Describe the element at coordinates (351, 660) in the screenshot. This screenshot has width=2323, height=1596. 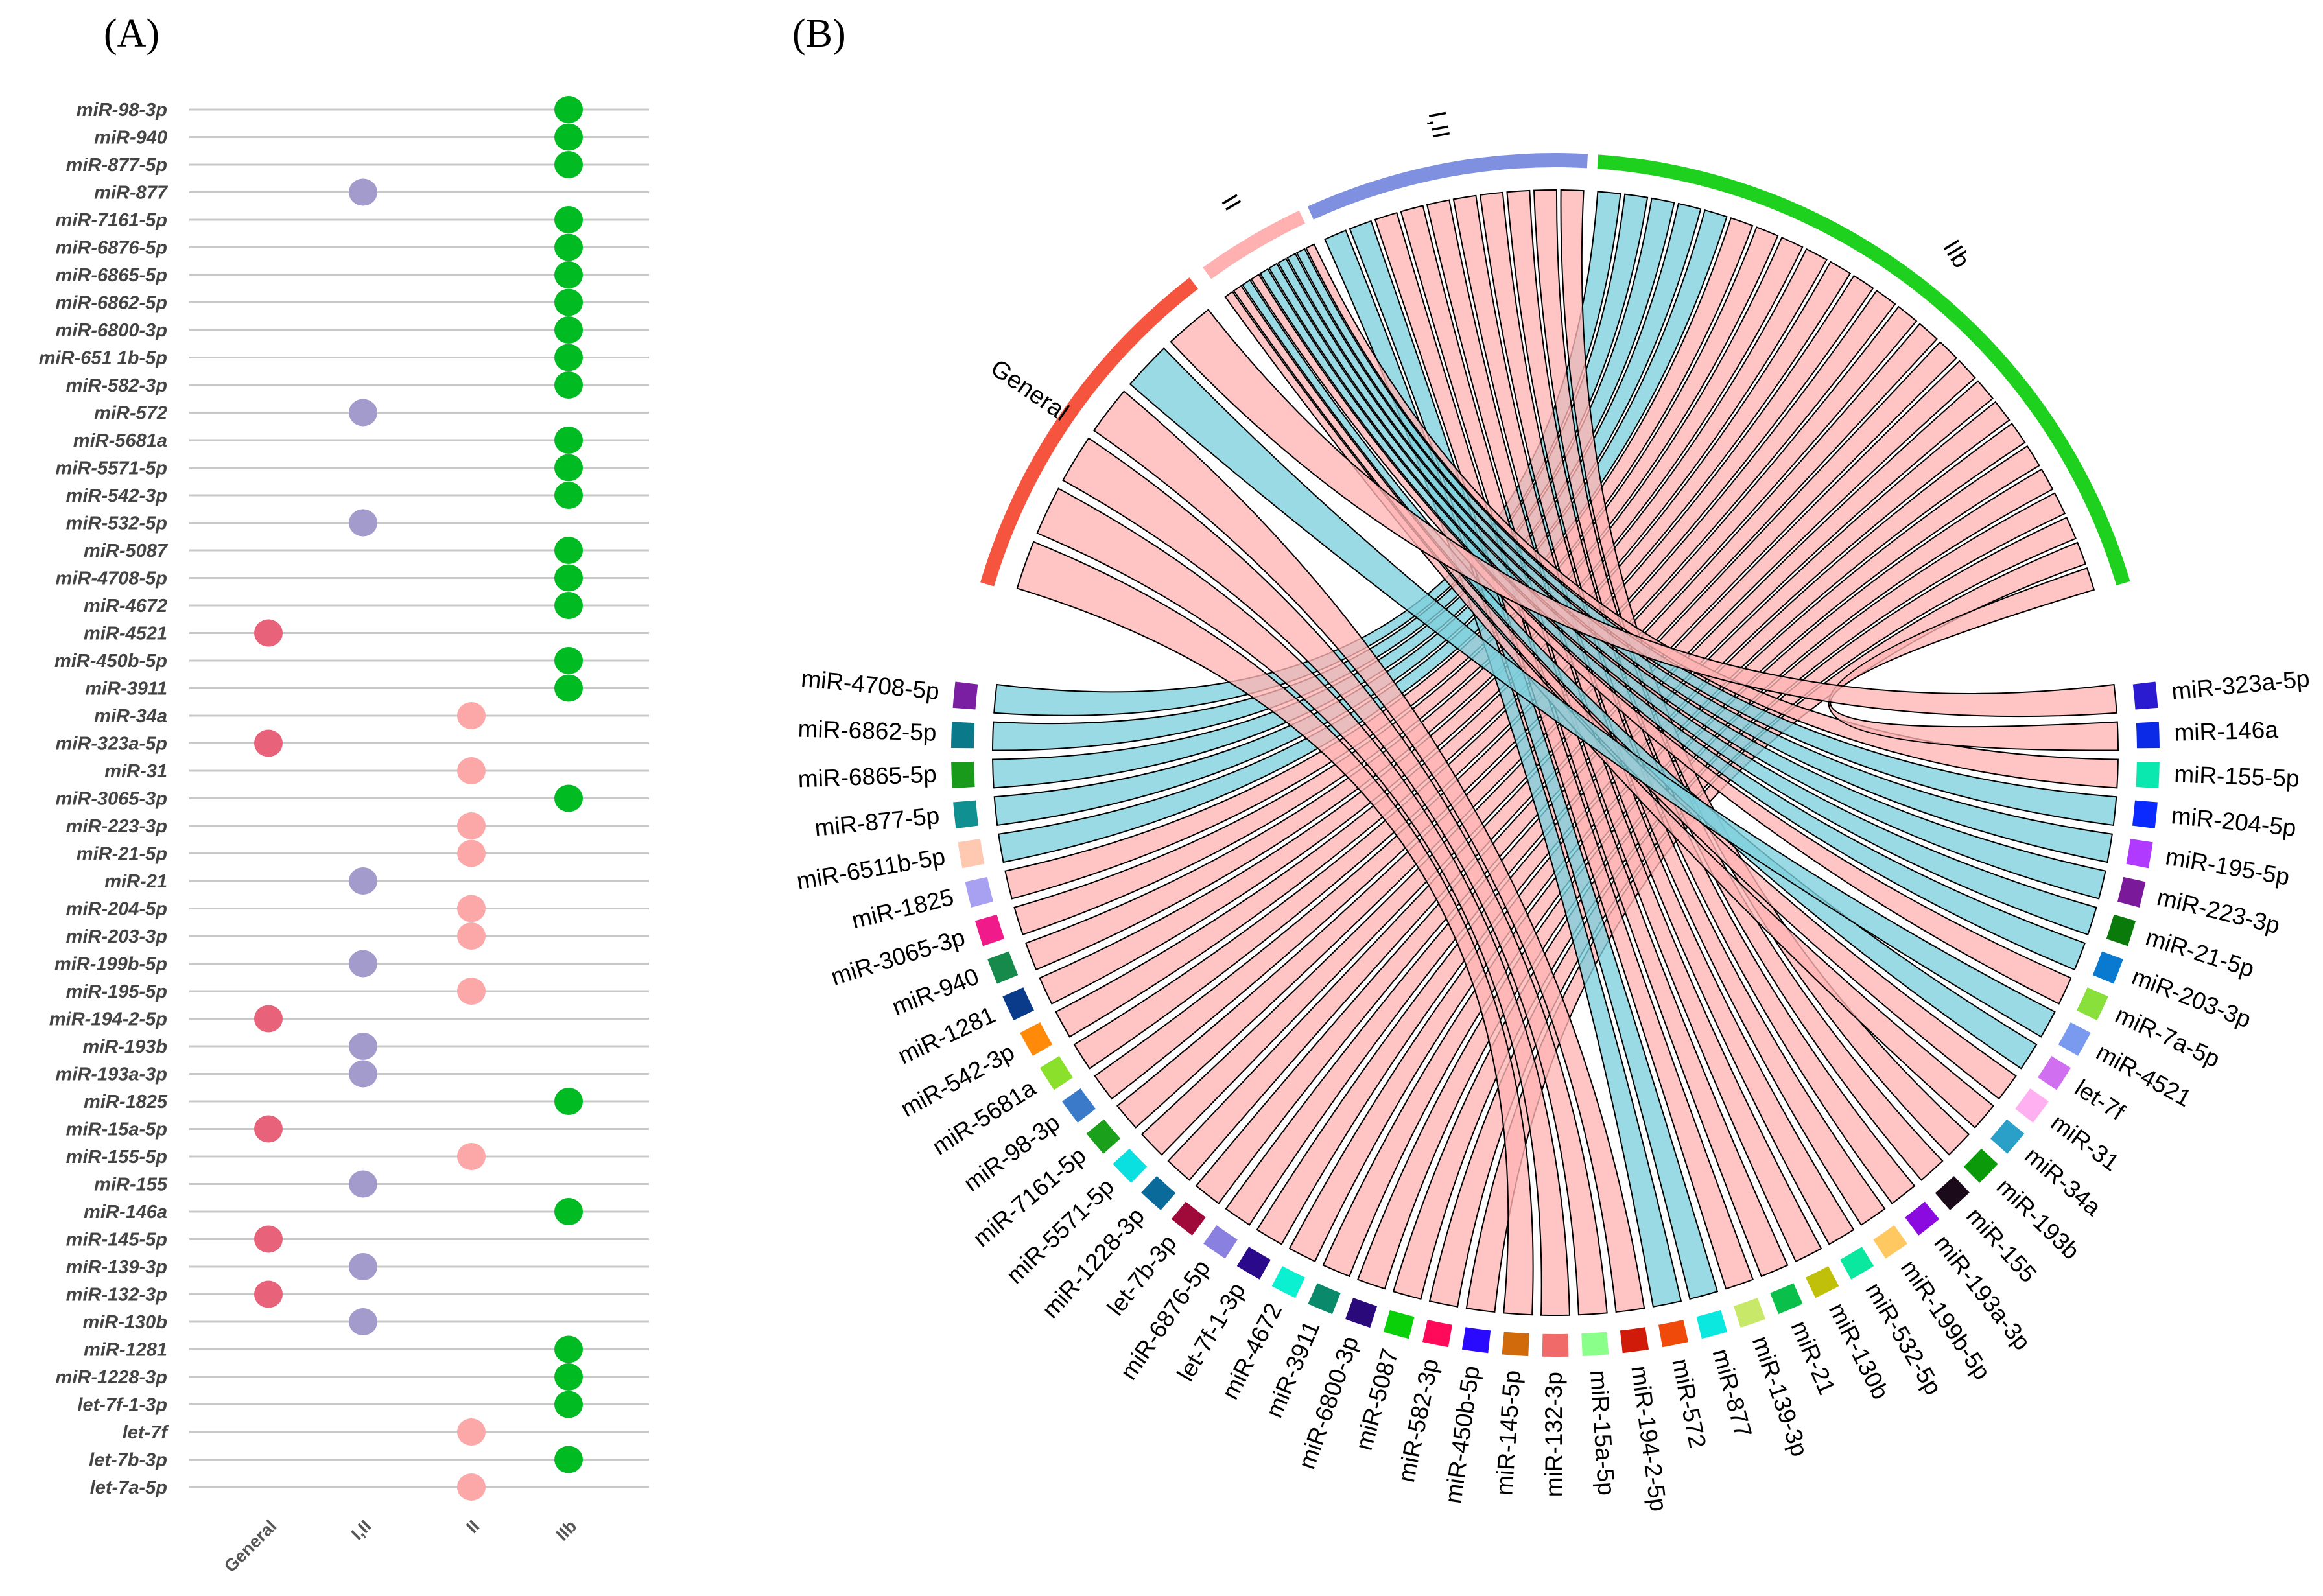
I see `row: miR-450b-5p` at that location.